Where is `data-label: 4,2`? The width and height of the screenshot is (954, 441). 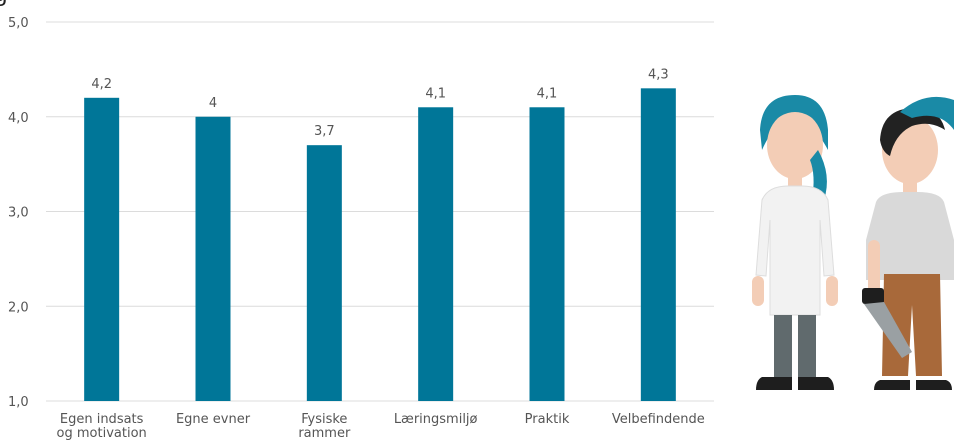 data-label: 4,2 is located at coordinates (101, 84).